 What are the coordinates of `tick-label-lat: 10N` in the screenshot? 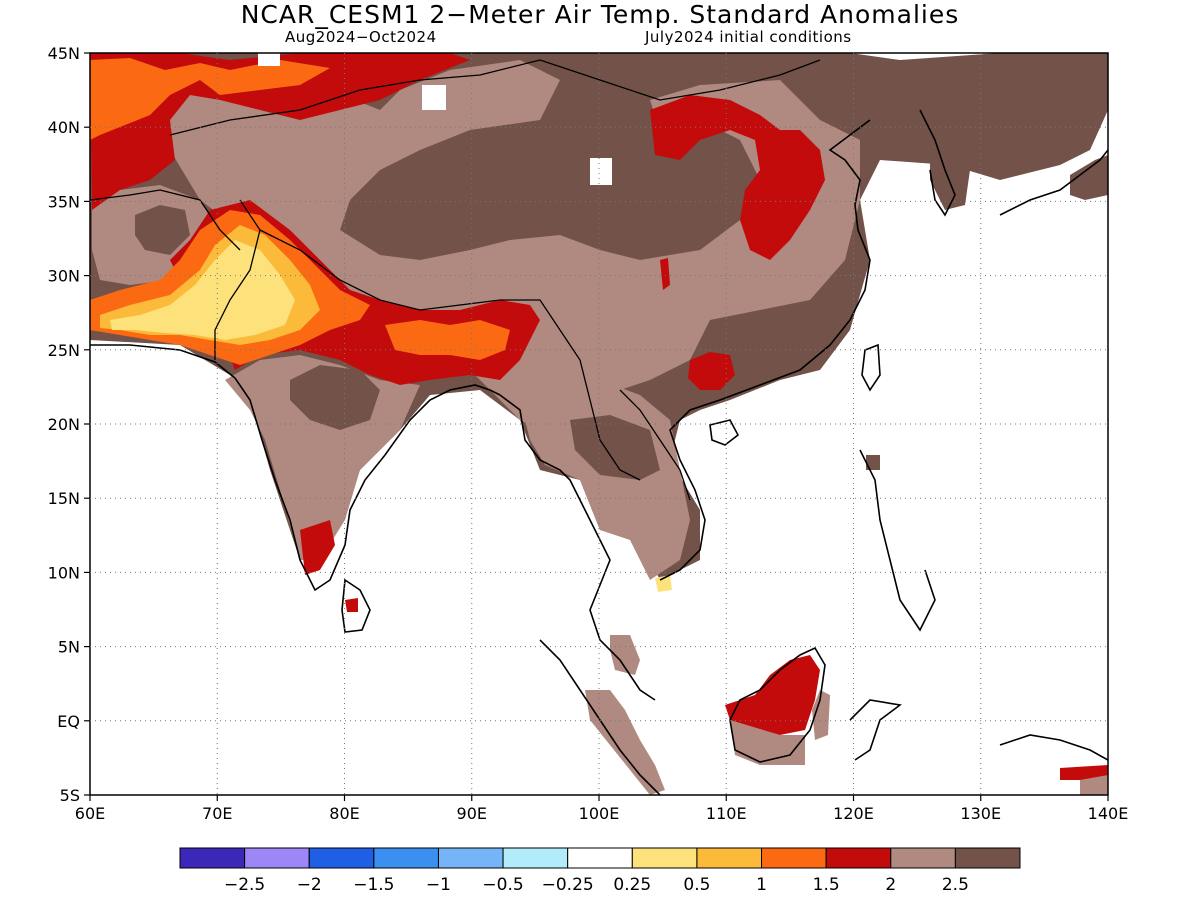 It's located at (64, 572).